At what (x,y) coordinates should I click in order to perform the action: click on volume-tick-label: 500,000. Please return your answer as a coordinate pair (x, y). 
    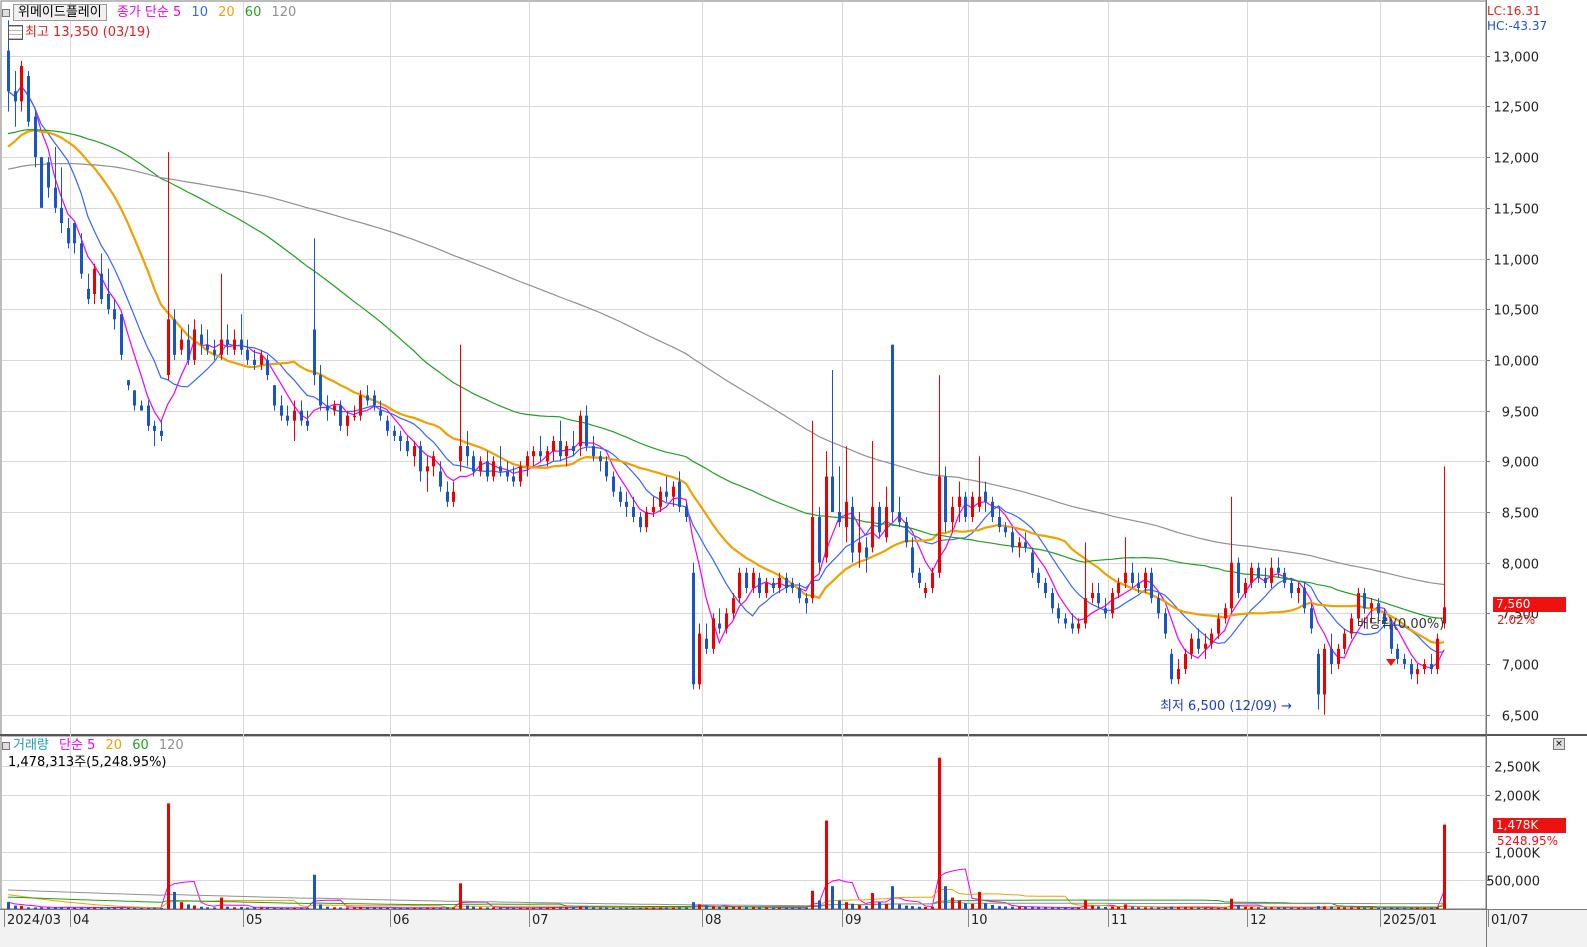
    Looking at the image, I should click on (1513, 882).